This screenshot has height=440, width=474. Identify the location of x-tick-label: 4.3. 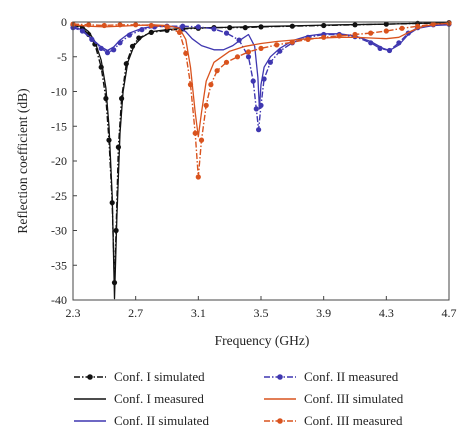
(386, 313).